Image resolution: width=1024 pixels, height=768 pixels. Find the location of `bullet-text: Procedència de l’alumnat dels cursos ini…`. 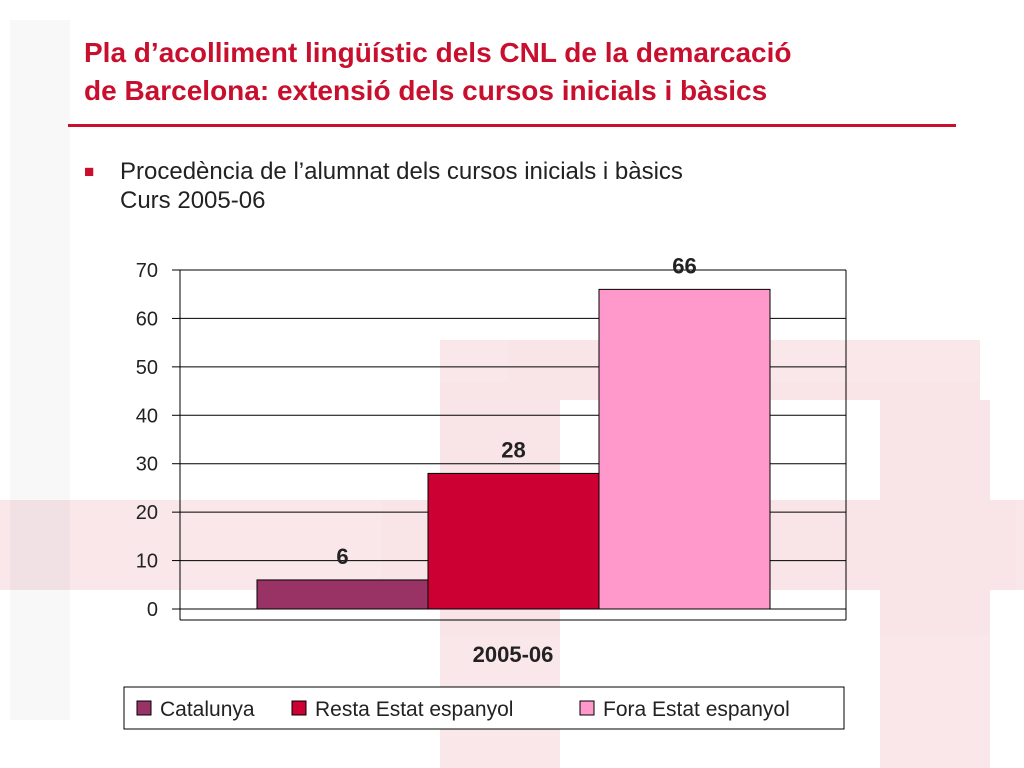

bullet-text: Procedència de l’alumnat dels cursos ini… is located at coordinates (401, 186).